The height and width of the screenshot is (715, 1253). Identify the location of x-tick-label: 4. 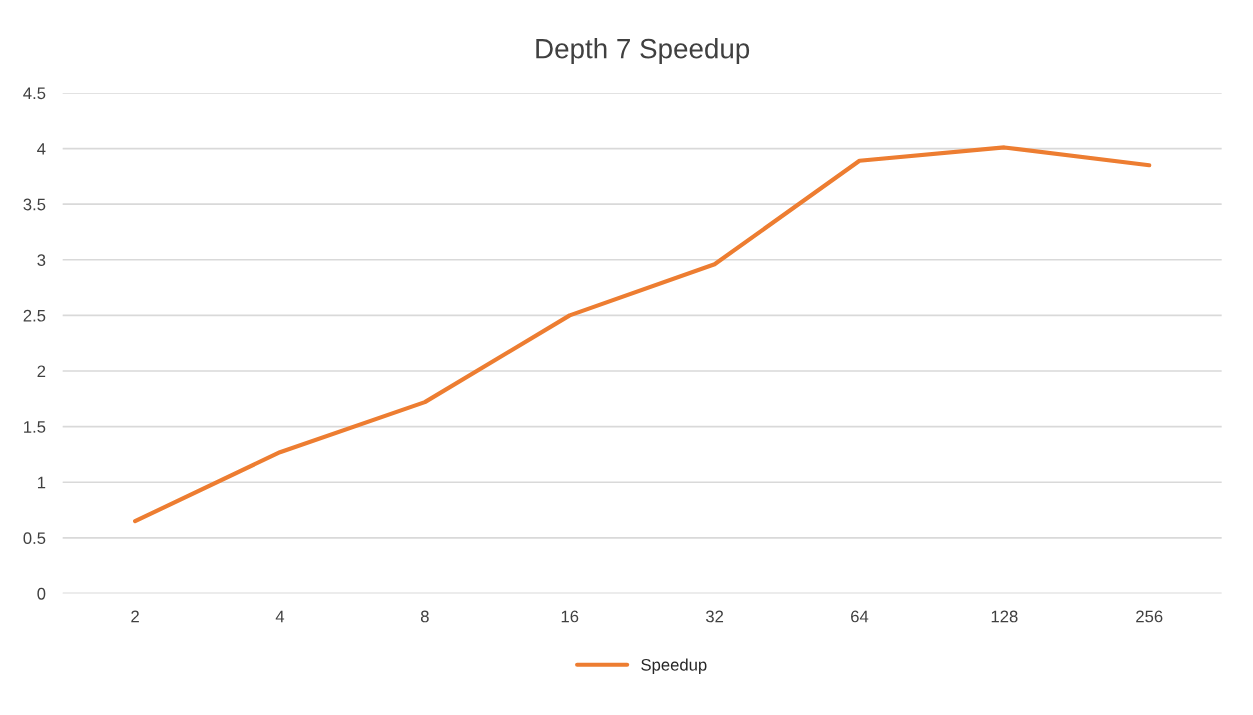
(280, 616).